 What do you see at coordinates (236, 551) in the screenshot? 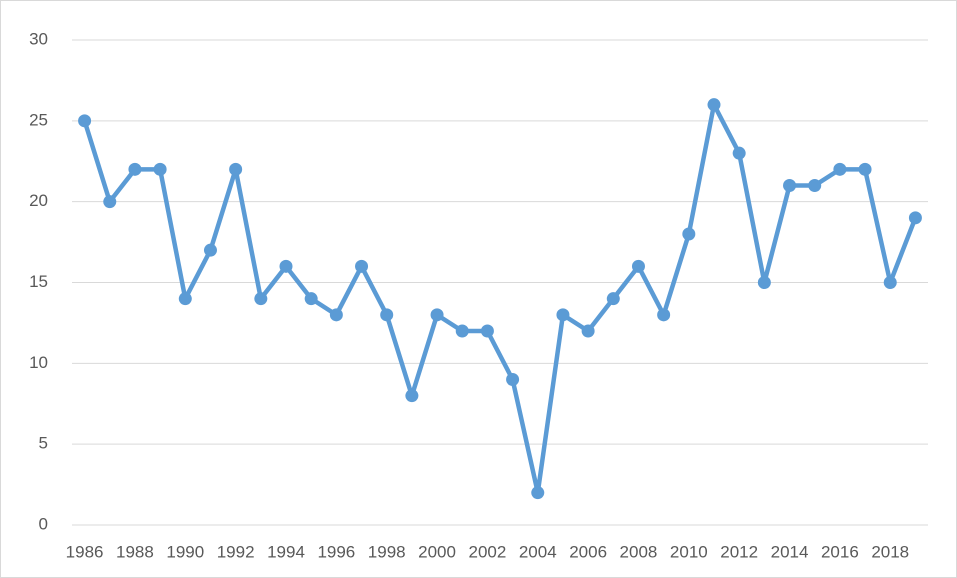
I see `x-tick-label: 1992` at bounding box center [236, 551].